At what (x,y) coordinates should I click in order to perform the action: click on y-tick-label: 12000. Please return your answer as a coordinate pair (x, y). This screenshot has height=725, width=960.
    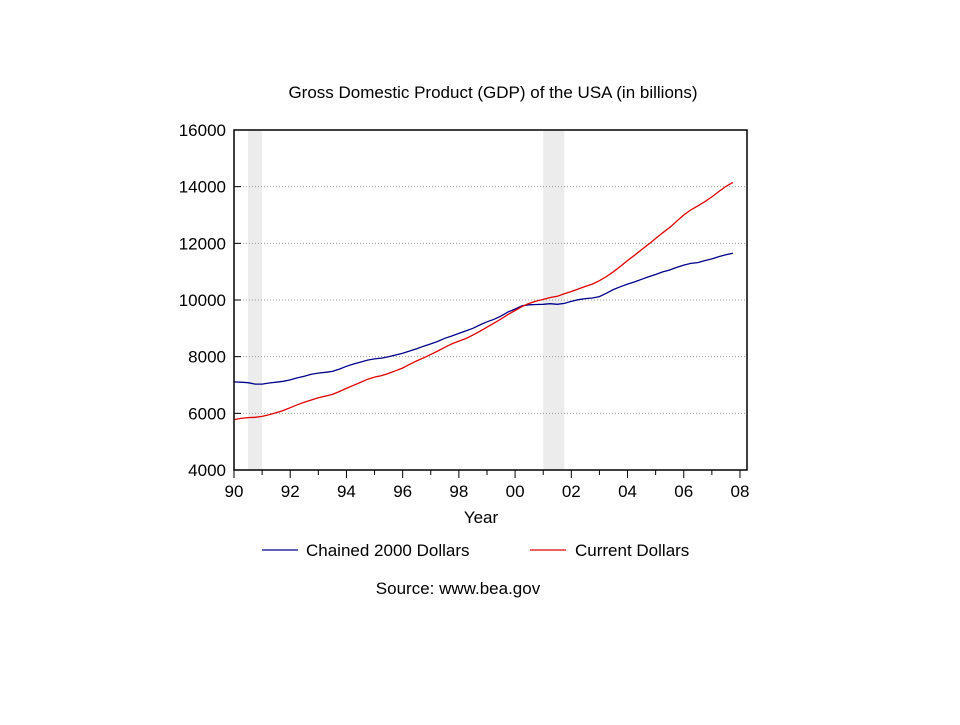
    Looking at the image, I should click on (202, 243).